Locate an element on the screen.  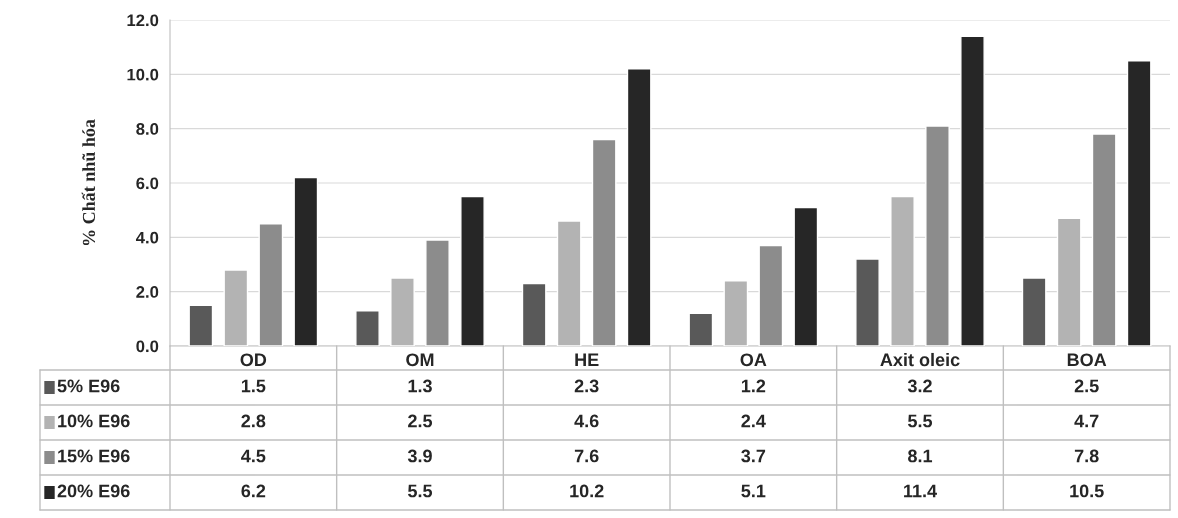
data-label: 11.4 is located at coordinates (920, 491).